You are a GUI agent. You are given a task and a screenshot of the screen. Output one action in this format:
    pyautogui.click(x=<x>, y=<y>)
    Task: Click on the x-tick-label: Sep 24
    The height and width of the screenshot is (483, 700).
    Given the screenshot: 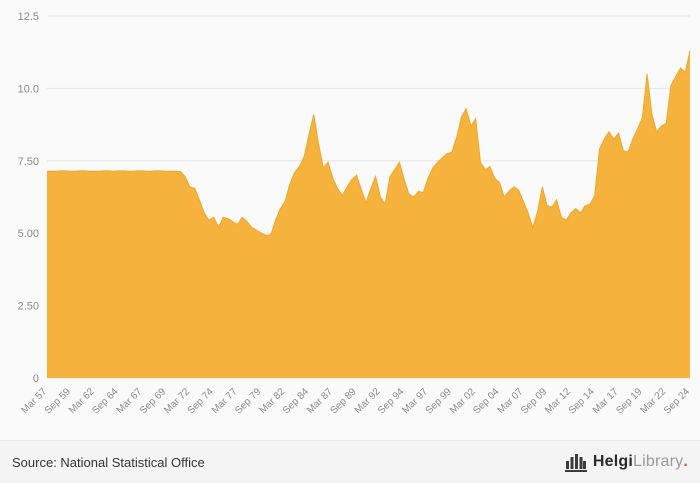 What is the action you would take?
    pyautogui.click(x=677, y=401)
    